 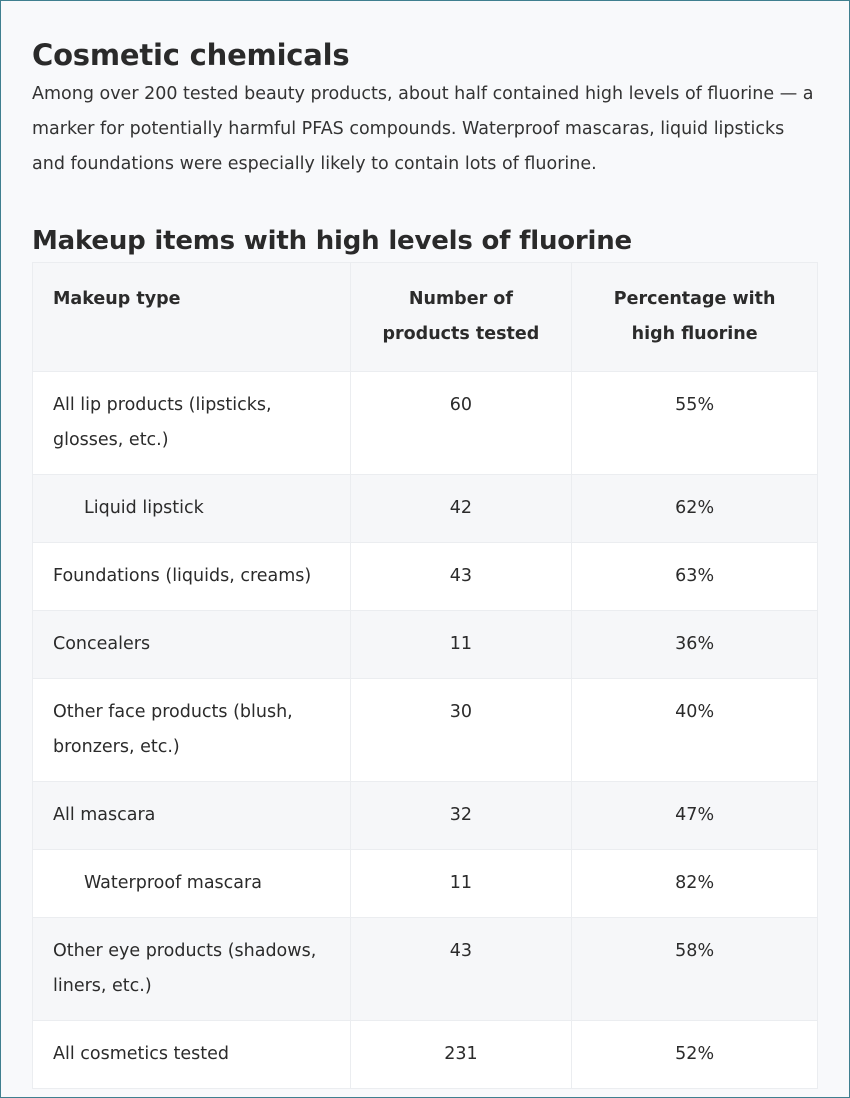 I want to click on cell-makeup-type: Waterproof mascara, so click(x=191, y=883).